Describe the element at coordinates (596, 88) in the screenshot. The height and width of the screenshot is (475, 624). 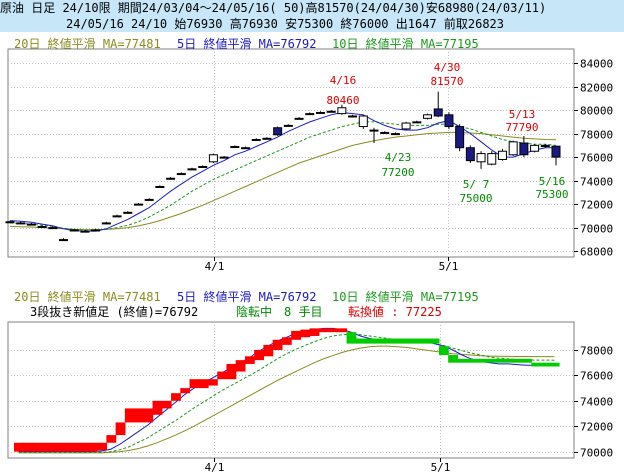
I see `price-tick-label-y: 82000` at that location.